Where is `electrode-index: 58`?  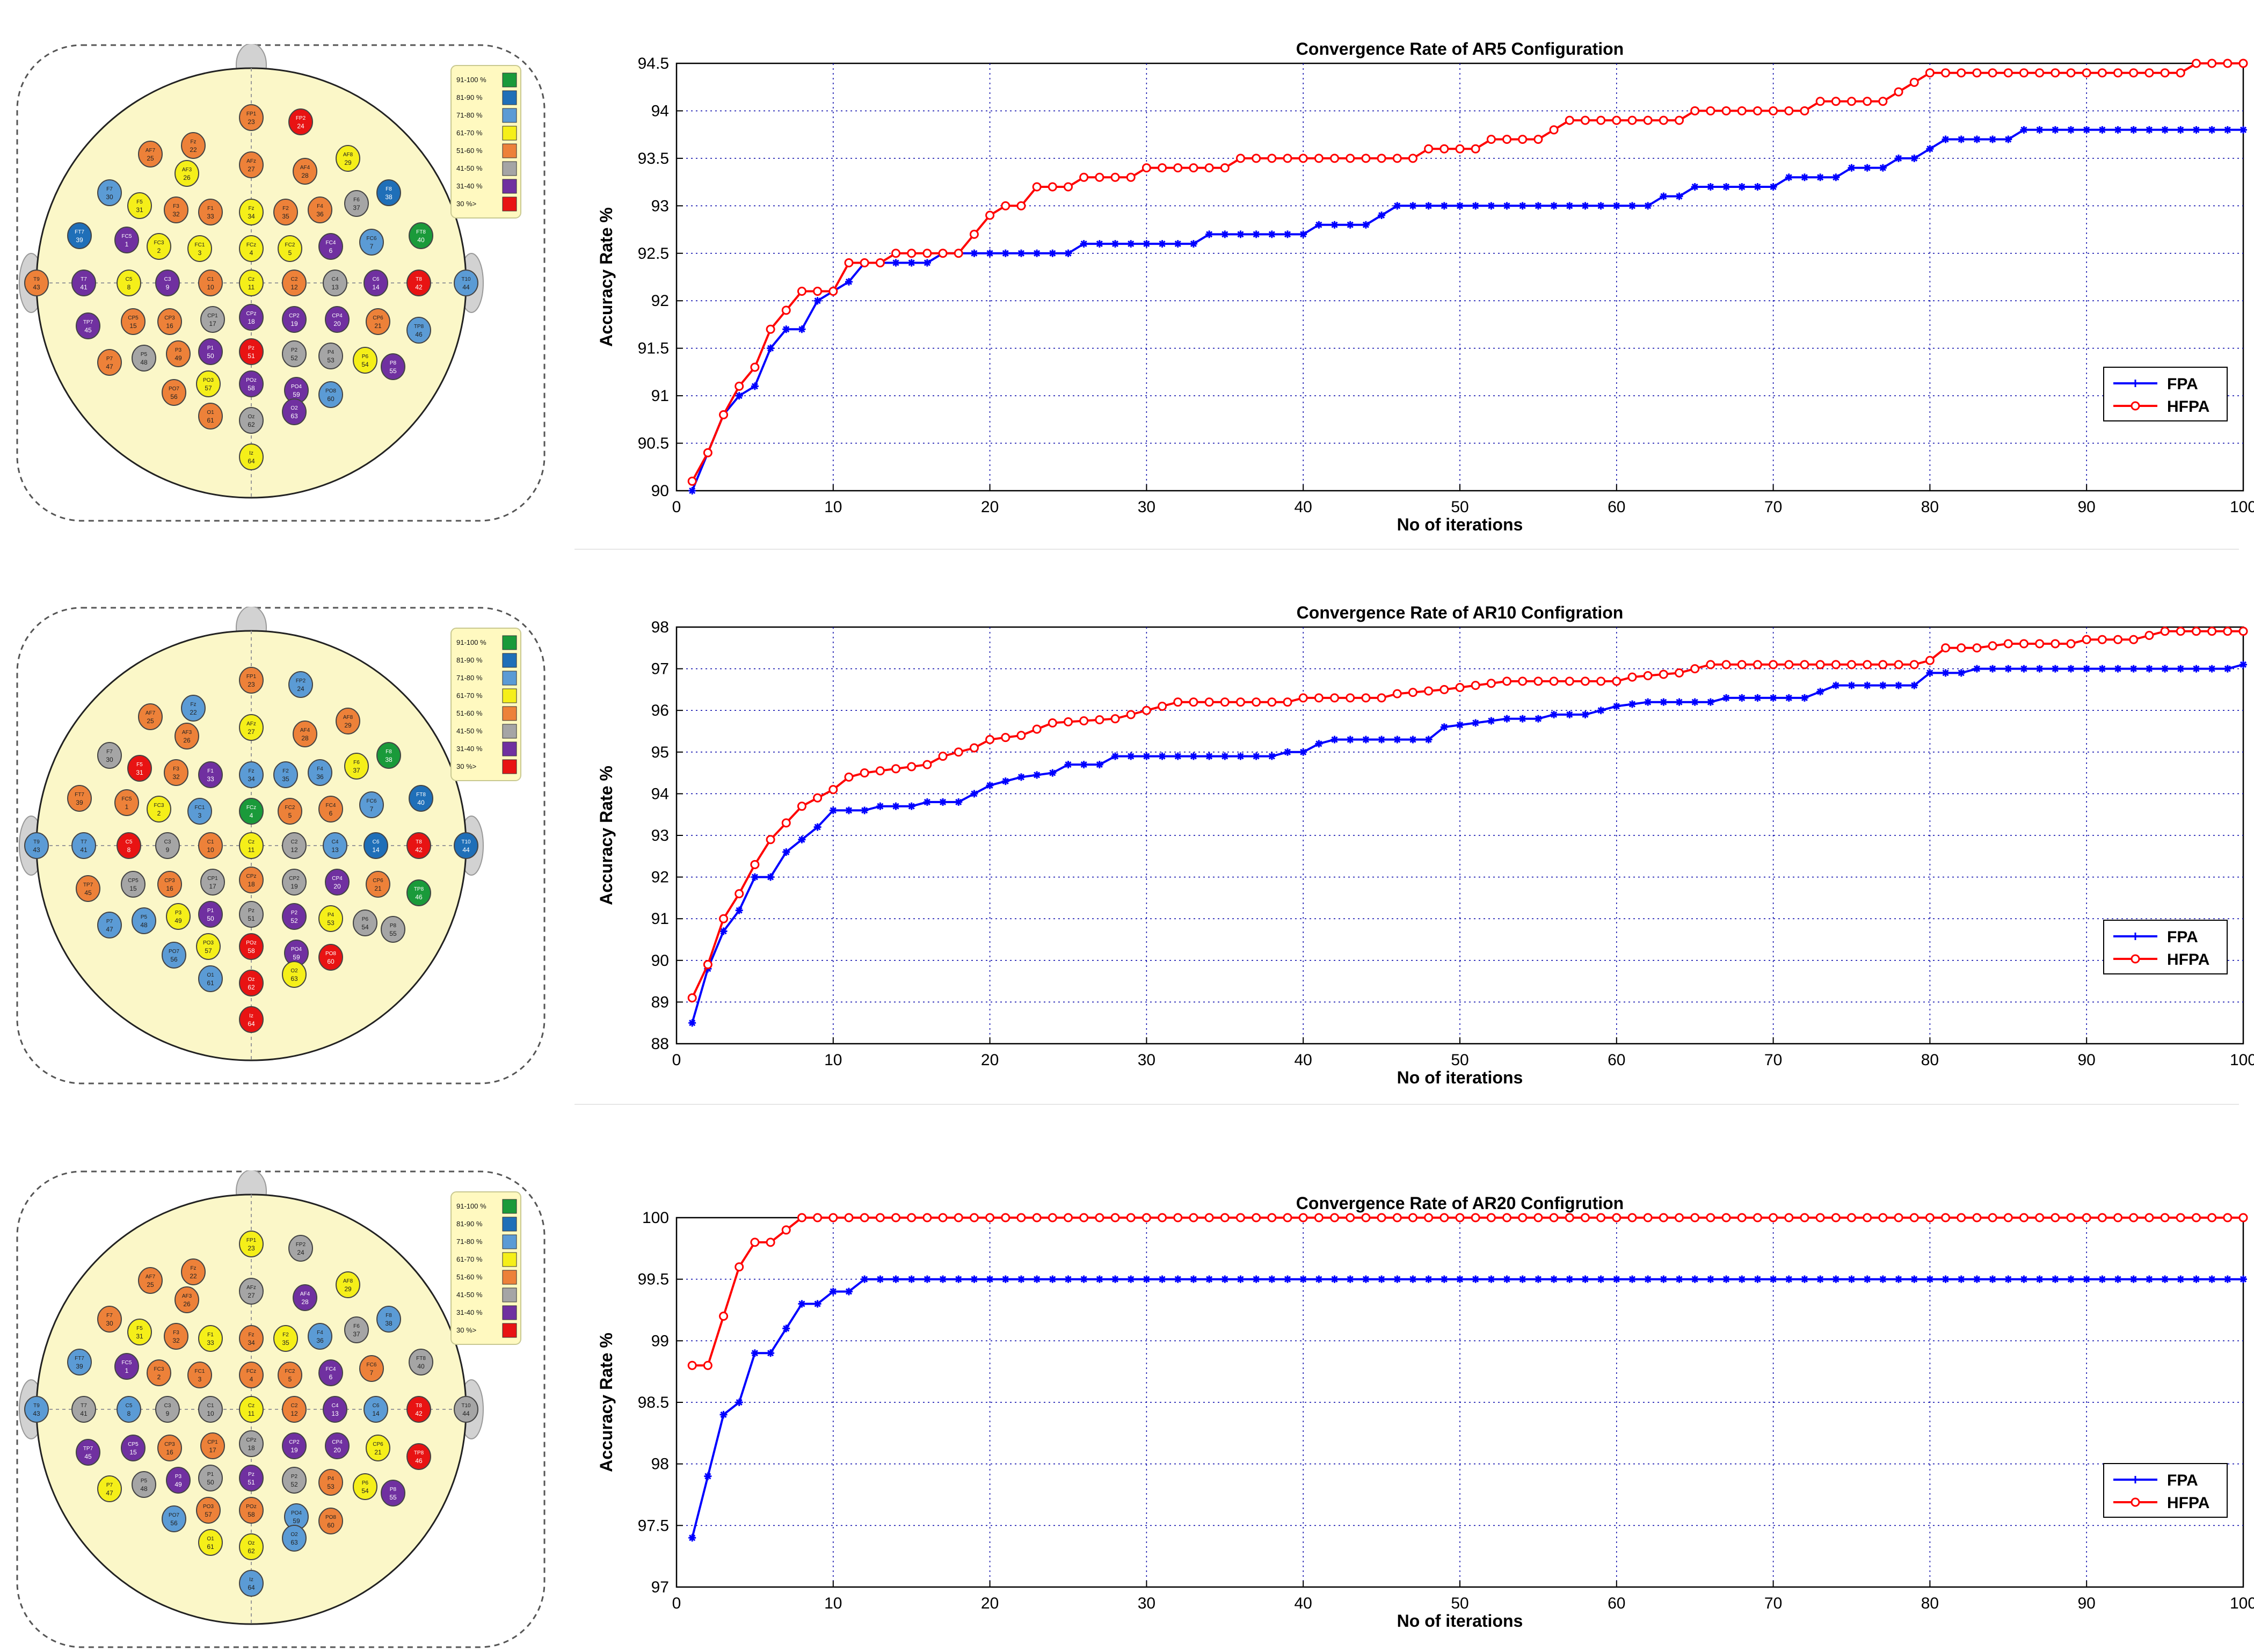 electrode-index: 58 is located at coordinates (251, 1514).